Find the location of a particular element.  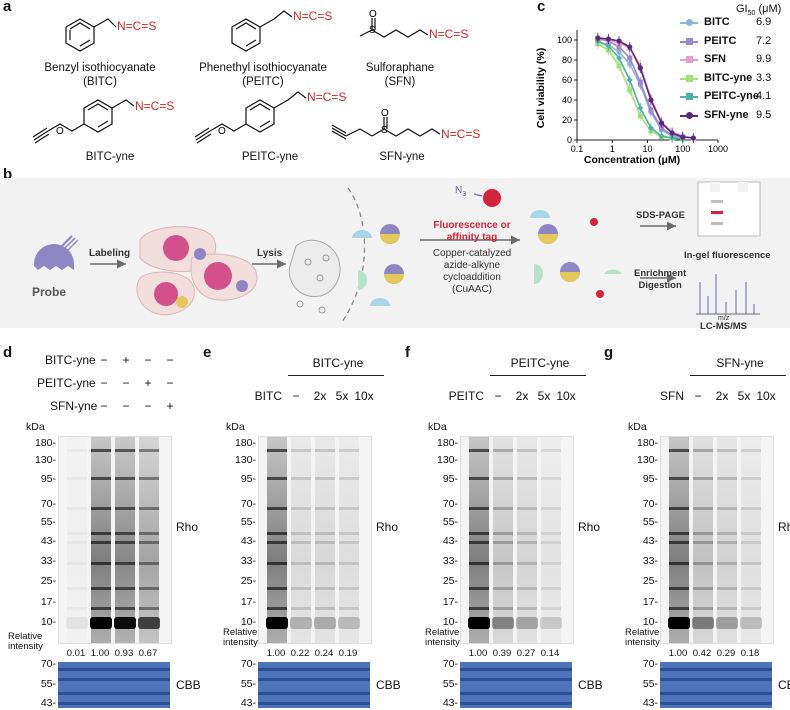

cbb-mw-marker: 55- is located at coordinates (450, 684).